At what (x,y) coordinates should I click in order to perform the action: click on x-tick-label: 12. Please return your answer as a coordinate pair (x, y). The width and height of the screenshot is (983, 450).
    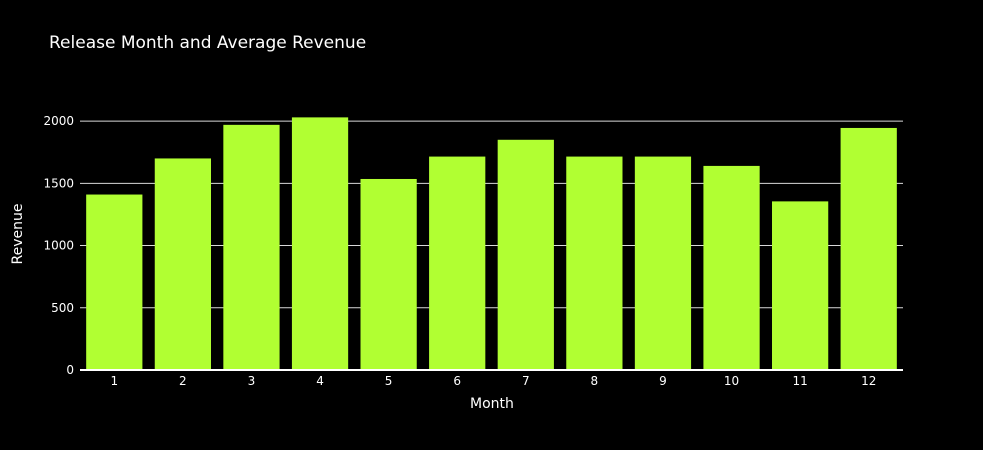
    Looking at the image, I should click on (868, 381).